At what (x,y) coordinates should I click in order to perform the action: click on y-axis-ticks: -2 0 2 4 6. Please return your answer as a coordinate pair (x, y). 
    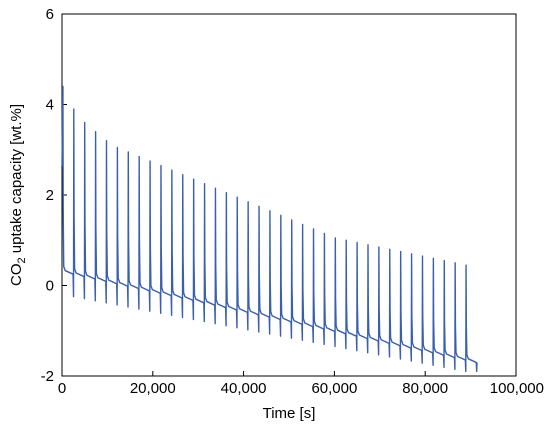
    Looking at the image, I should click on (54, 195).